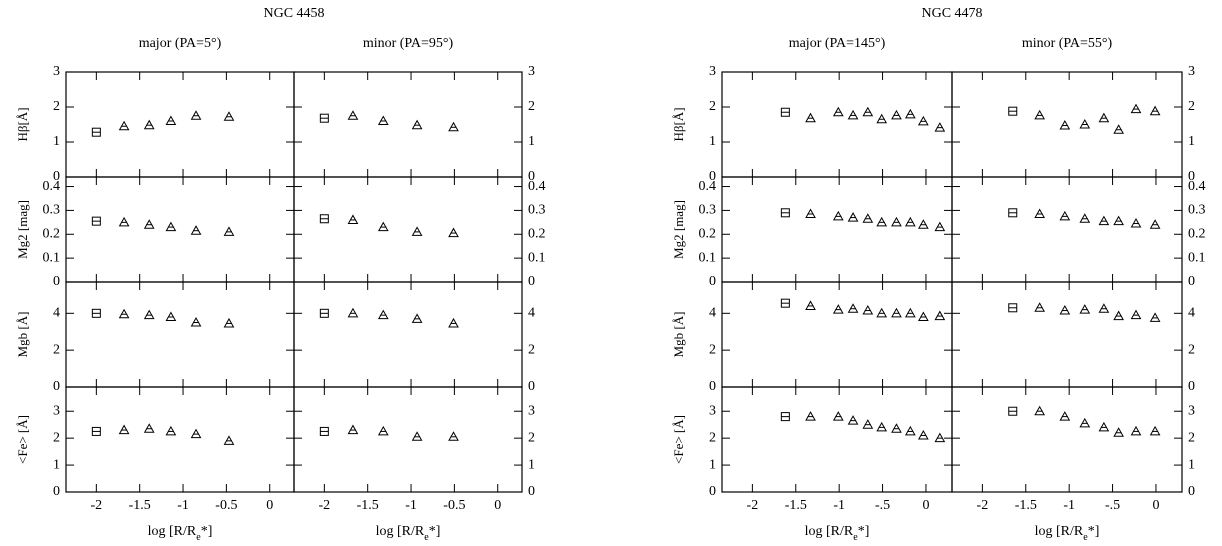  Describe the element at coordinates (52, 186) in the screenshot. I see `y-tick-label: 0.4` at that location.